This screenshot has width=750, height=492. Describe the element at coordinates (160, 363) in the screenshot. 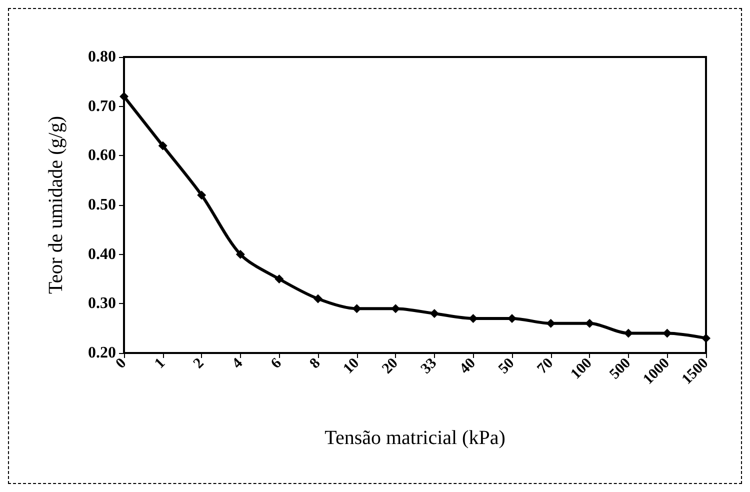

I see `x-tick-label: 1` at that location.